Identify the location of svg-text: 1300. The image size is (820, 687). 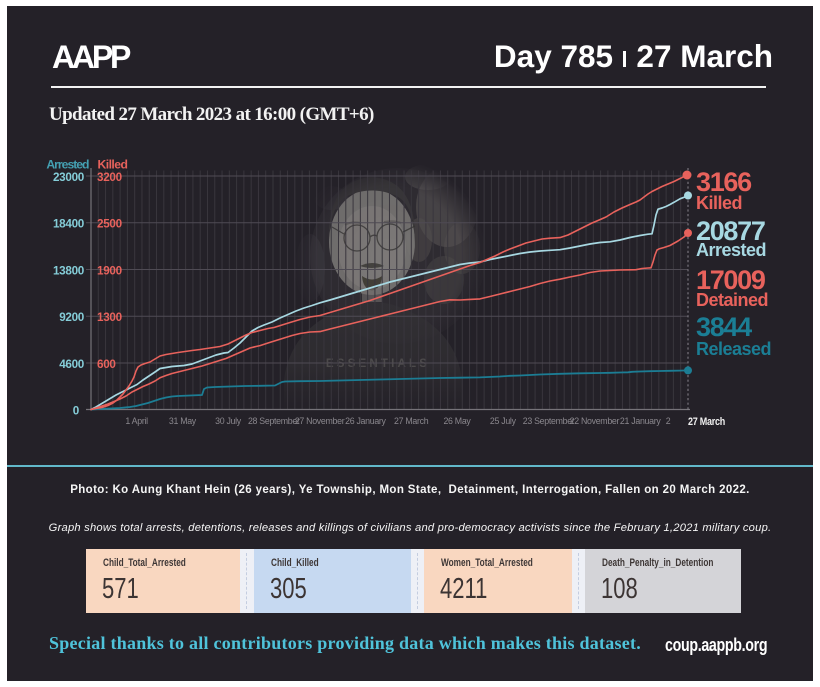
(110, 317).